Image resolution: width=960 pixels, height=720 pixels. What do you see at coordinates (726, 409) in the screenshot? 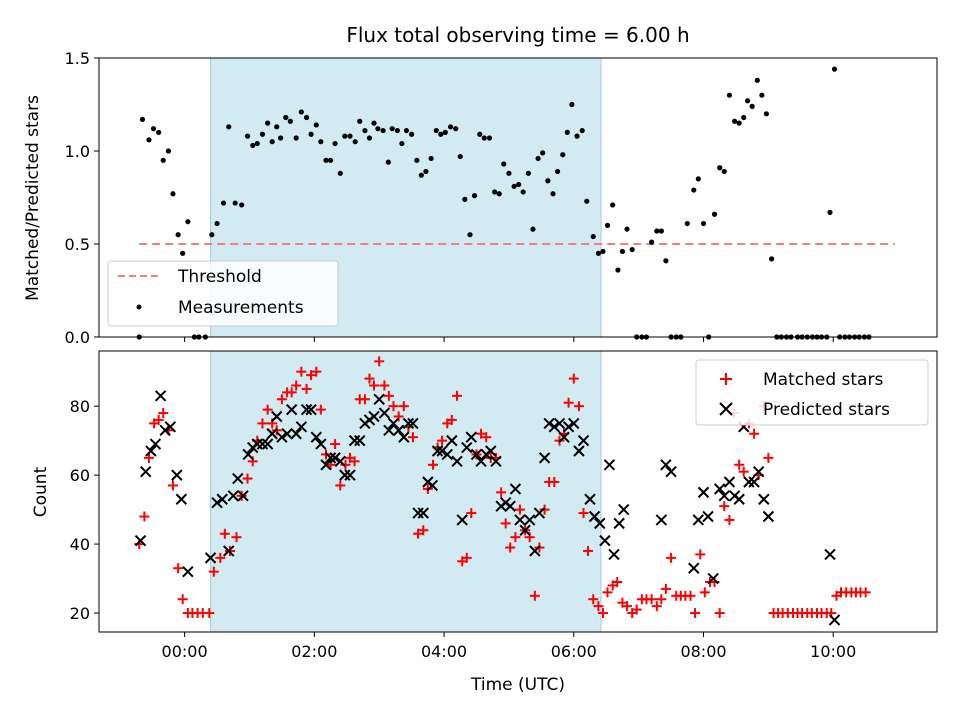
I see `predicted-legend-swatch` at bounding box center [726, 409].